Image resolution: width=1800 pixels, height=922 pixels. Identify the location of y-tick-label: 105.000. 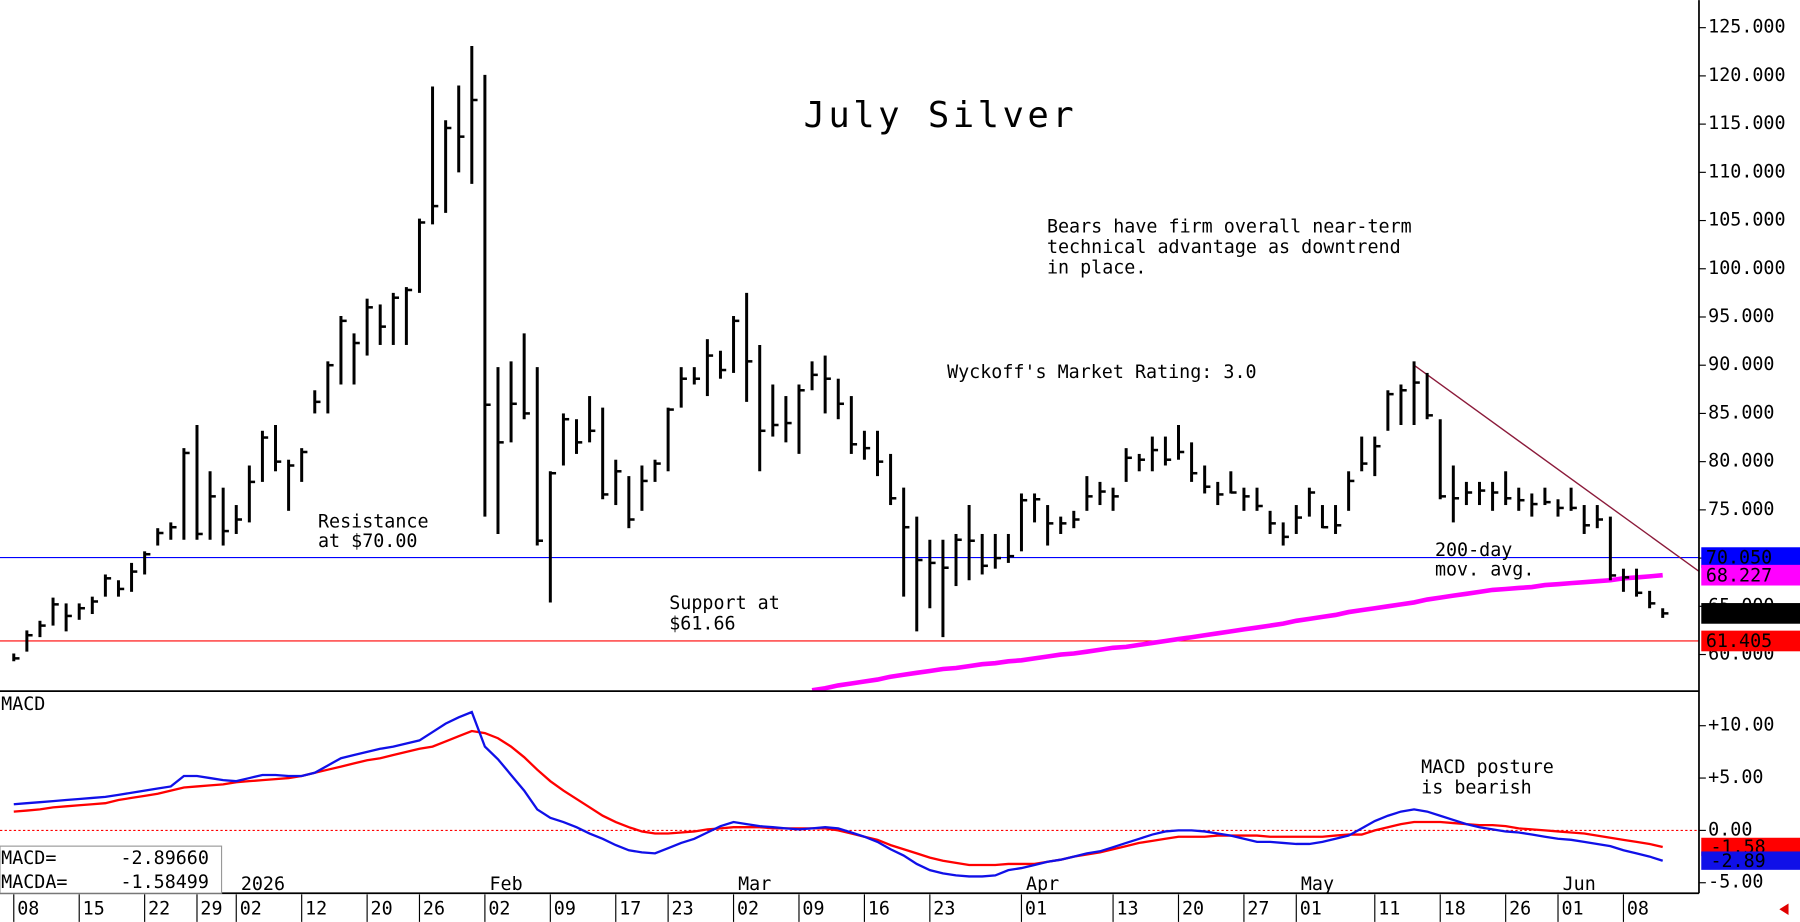
(1746, 220).